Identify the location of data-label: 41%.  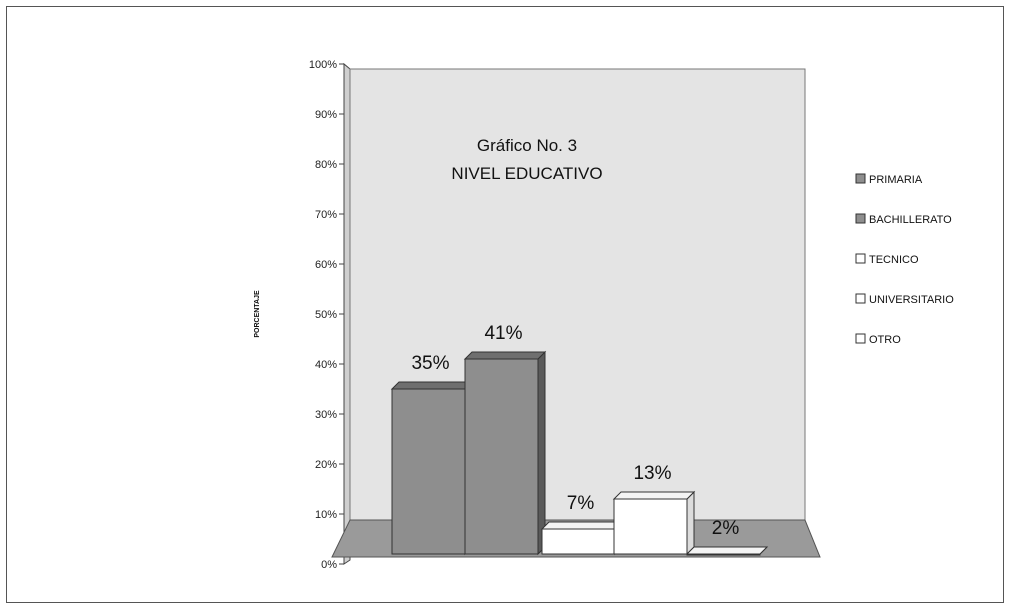
(503, 333).